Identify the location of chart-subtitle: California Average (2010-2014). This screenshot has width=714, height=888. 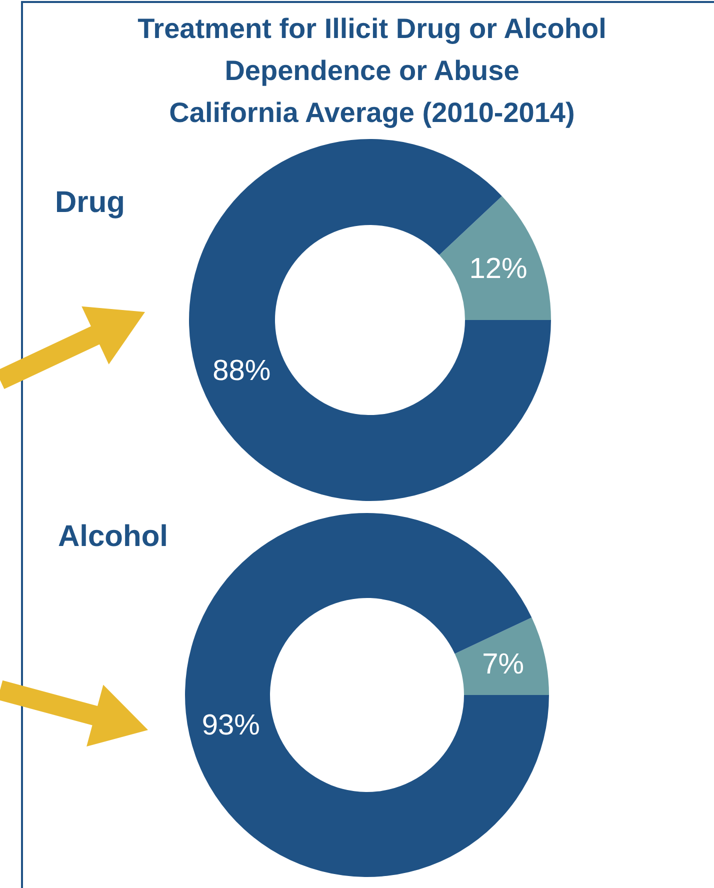
(372, 112).